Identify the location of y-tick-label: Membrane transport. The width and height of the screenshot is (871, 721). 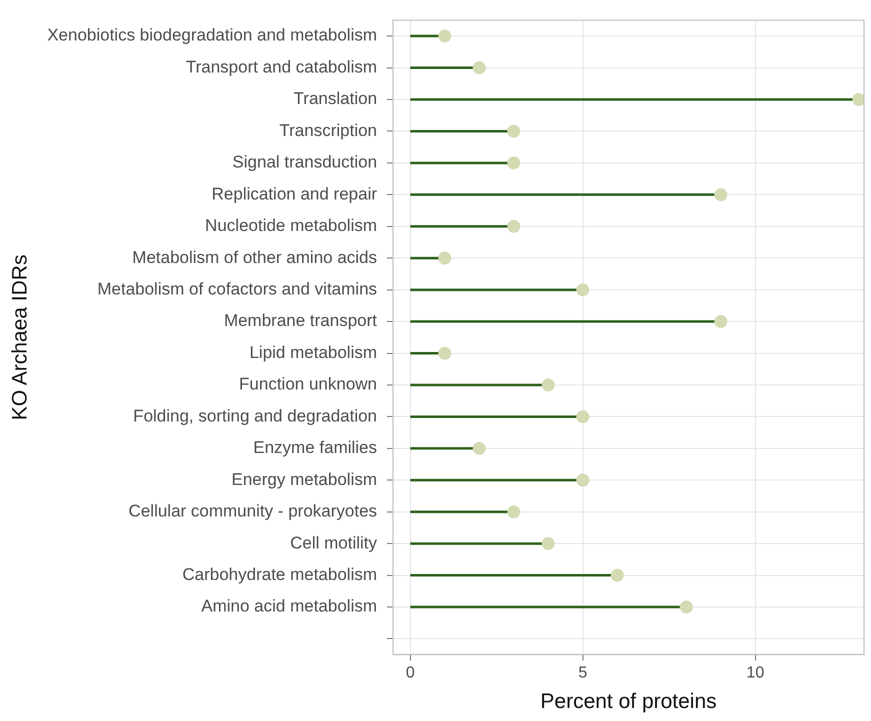
(301, 320).